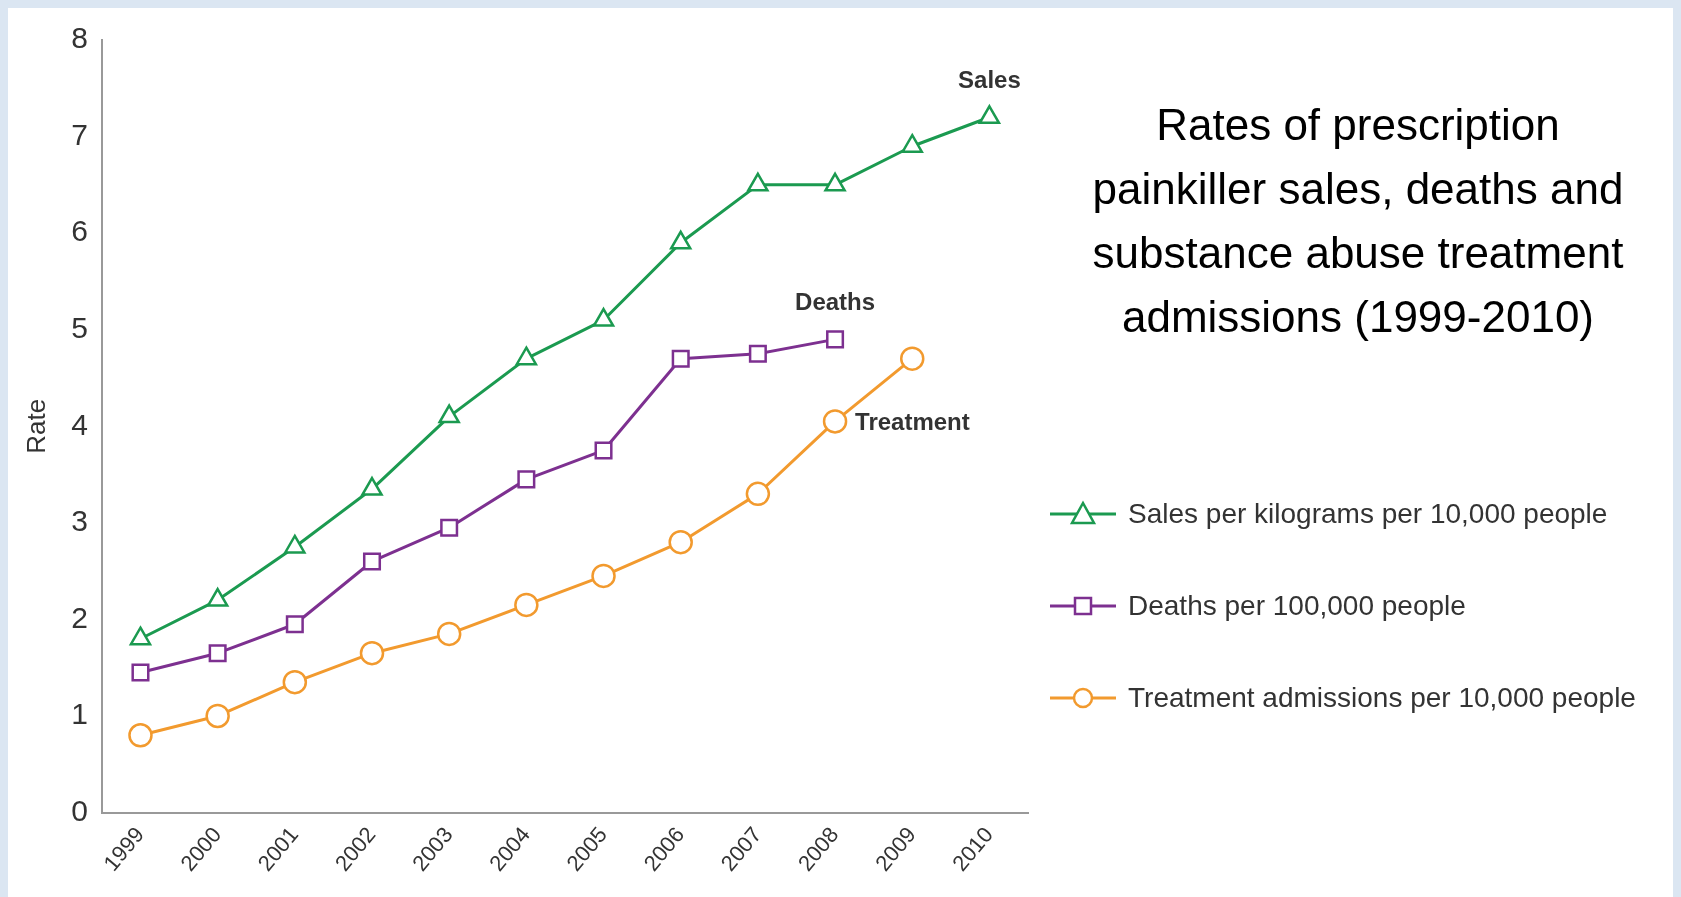 This screenshot has height=897, width=1681. I want to click on y-tick-label: 6, so click(79, 231).